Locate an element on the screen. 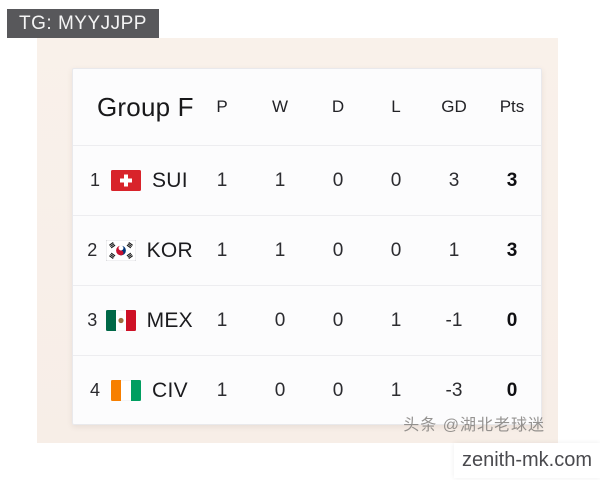 This screenshot has width=600, height=480. rank-label: 3 is located at coordinates (92, 320).